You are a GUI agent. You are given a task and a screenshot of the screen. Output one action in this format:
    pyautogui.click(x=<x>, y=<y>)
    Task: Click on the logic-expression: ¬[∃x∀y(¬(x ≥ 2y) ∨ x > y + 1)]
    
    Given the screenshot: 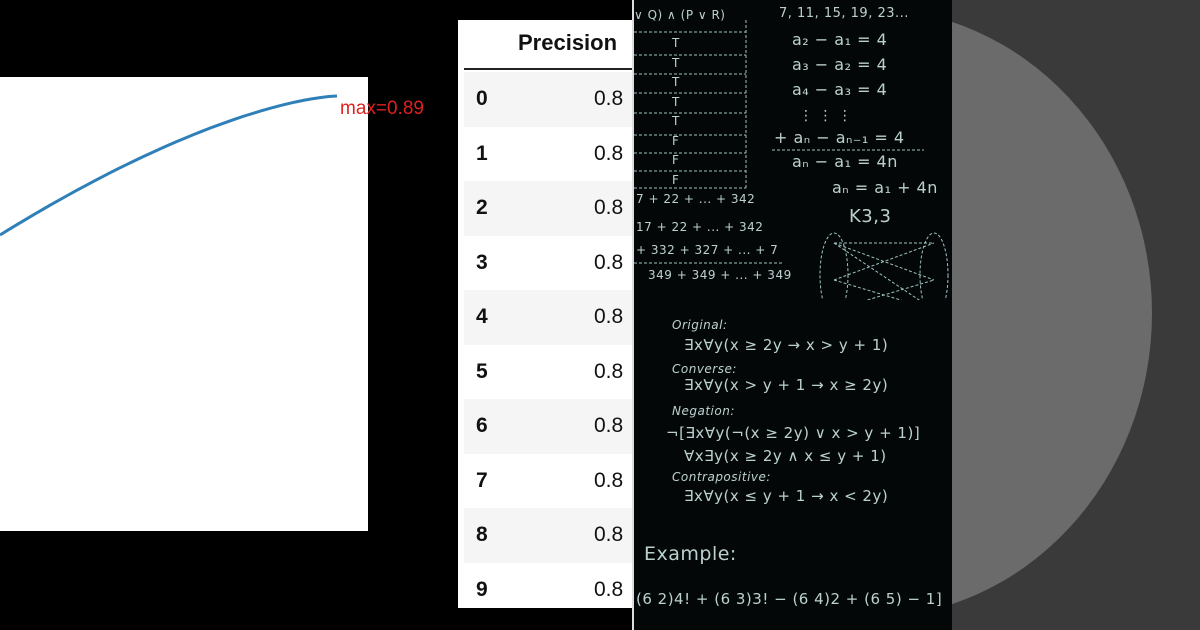 What is the action you would take?
    pyautogui.click(x=793, y=433)
    